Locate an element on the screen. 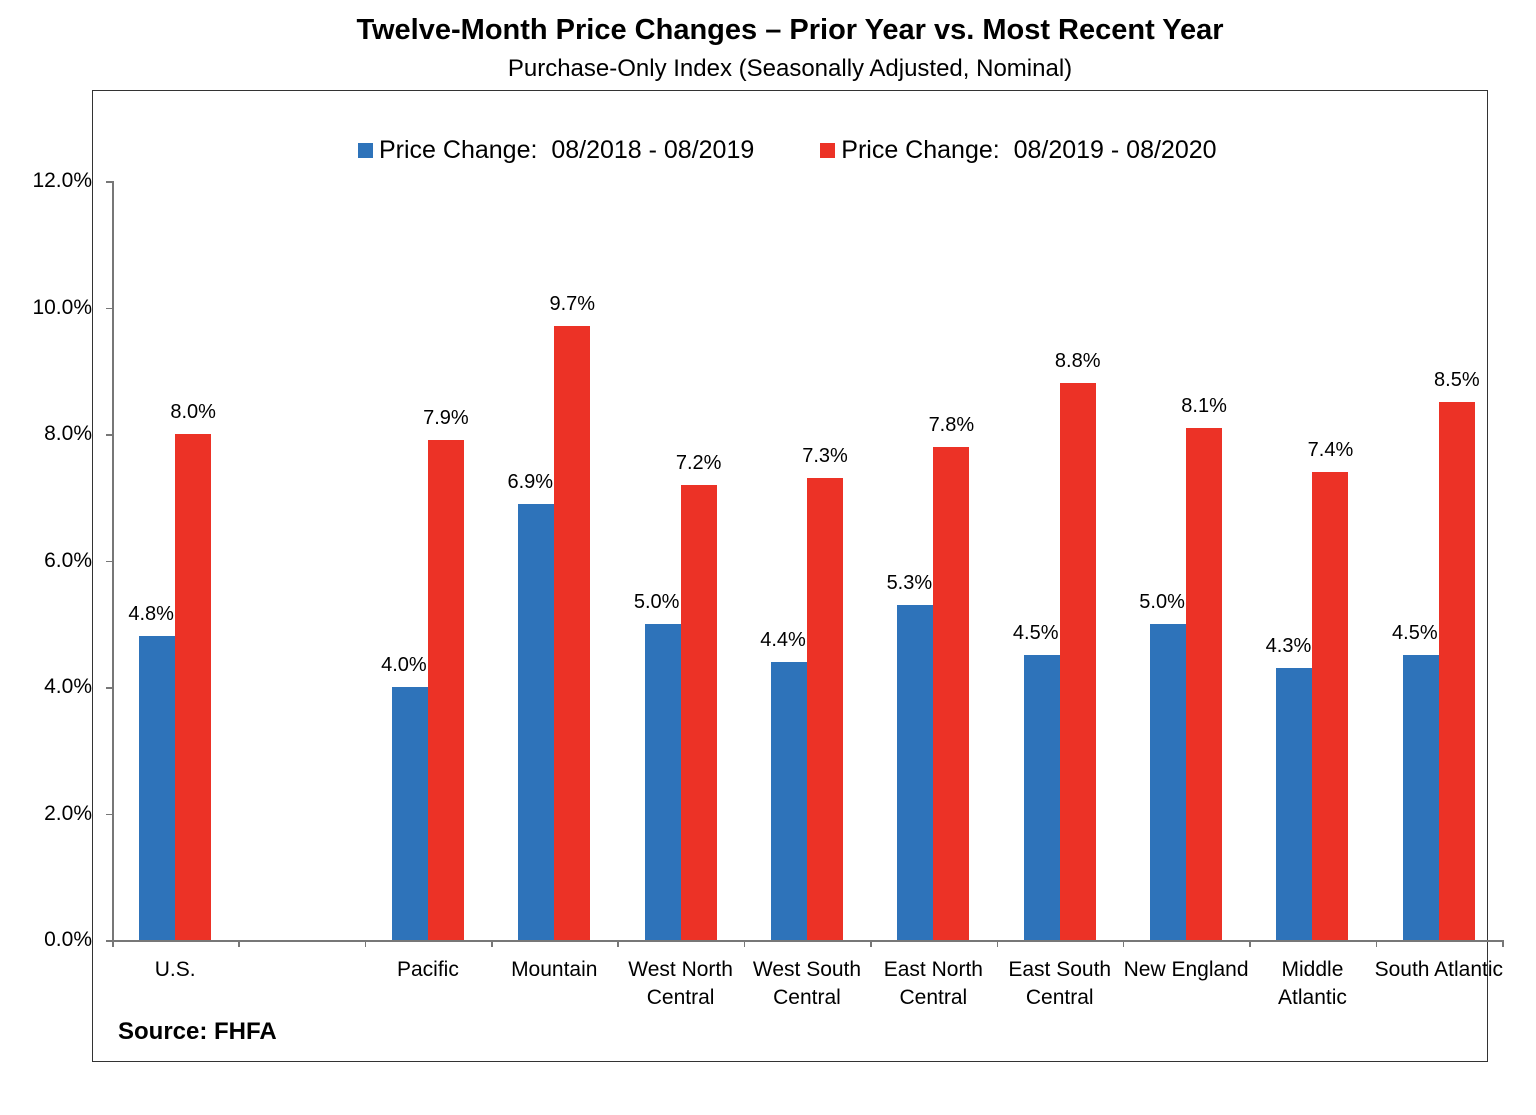  data-label: 4.3% is located at coordinates (1288, 646).